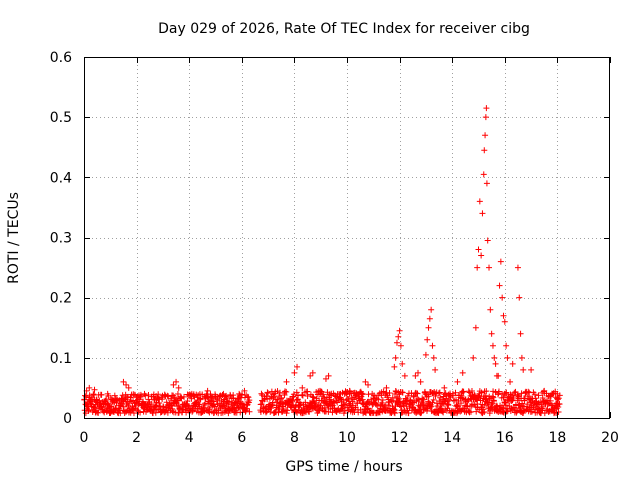 The image size is (640, 480). Describe the element at coordinates (61, 178) in the screenshot. I see `y-tick-label: 0.4` at that location.